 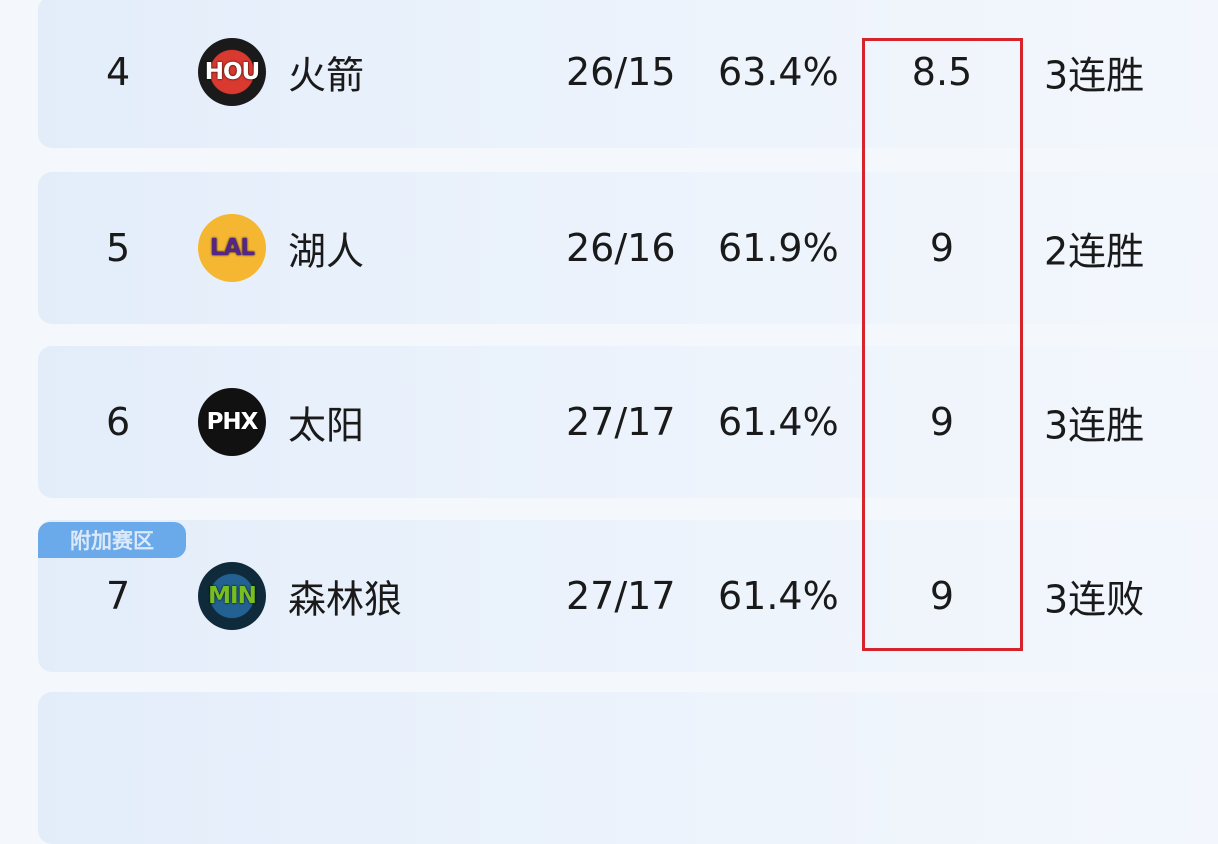 I want to click on team-logo-icon: LAL, so click(x=232, y=248).